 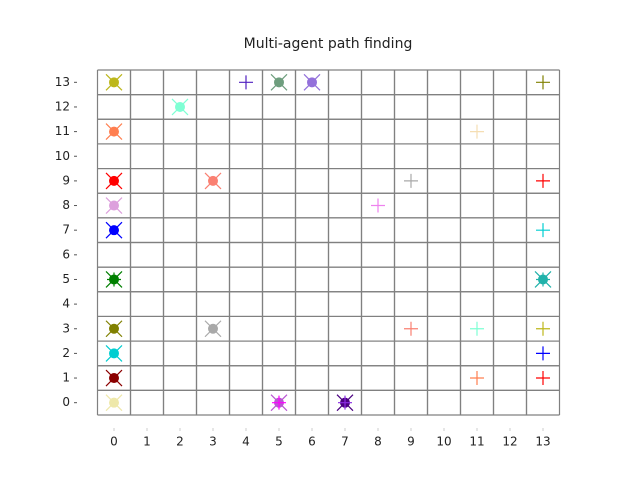 What do you see at coordinates (62, 131) in the screenshot?
I see `y-tick-label: 11` at bounding box center [62, 131].